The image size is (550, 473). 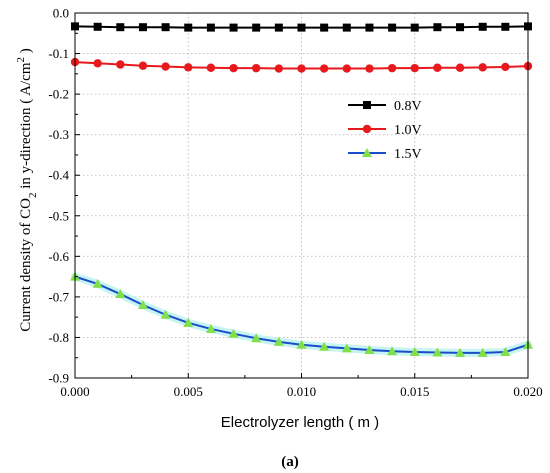 What do you see at coordinates (58, 337) in the screenshot?
I see `y-tick-label: -0.8` at bounding box center [58, 337].